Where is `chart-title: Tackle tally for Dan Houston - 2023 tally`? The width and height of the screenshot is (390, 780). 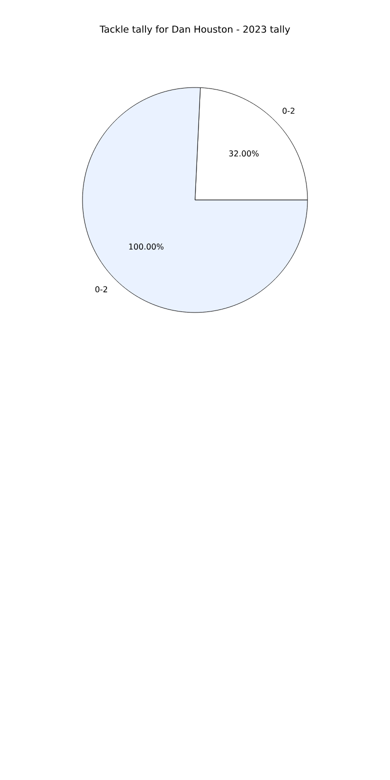
chart-title: Tackle tally for Dan Houston - 2023 tally is located at coordinates (195, 30).